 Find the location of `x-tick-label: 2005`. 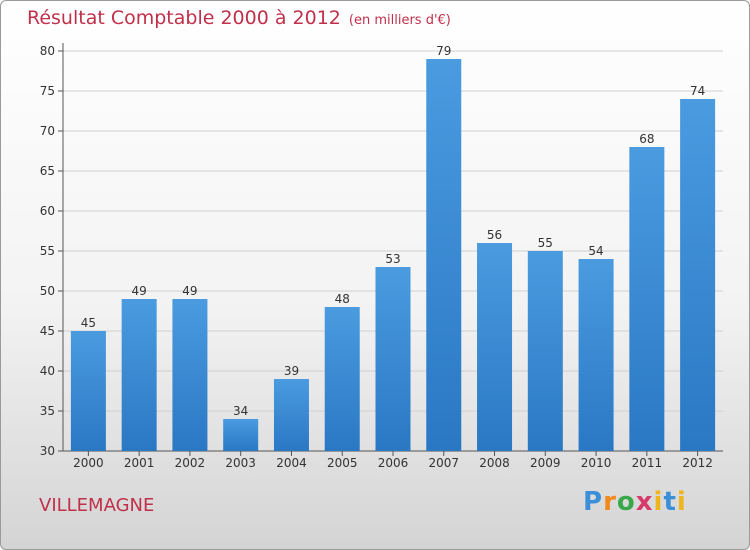

x-tick-label: 2005 is located at coordinates (342, 463).